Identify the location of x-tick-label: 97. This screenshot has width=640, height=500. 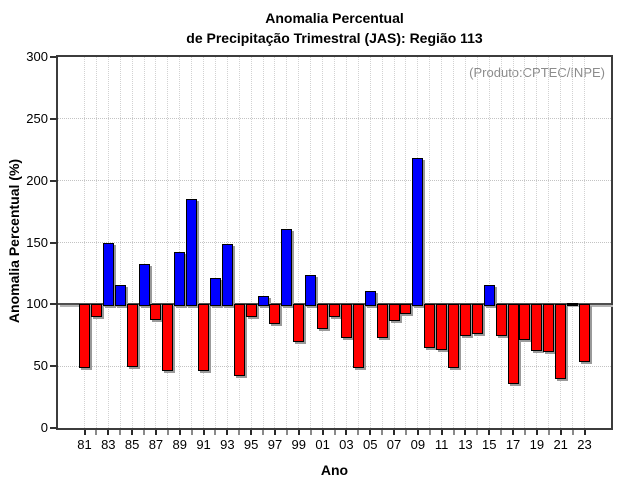
(275, 444).